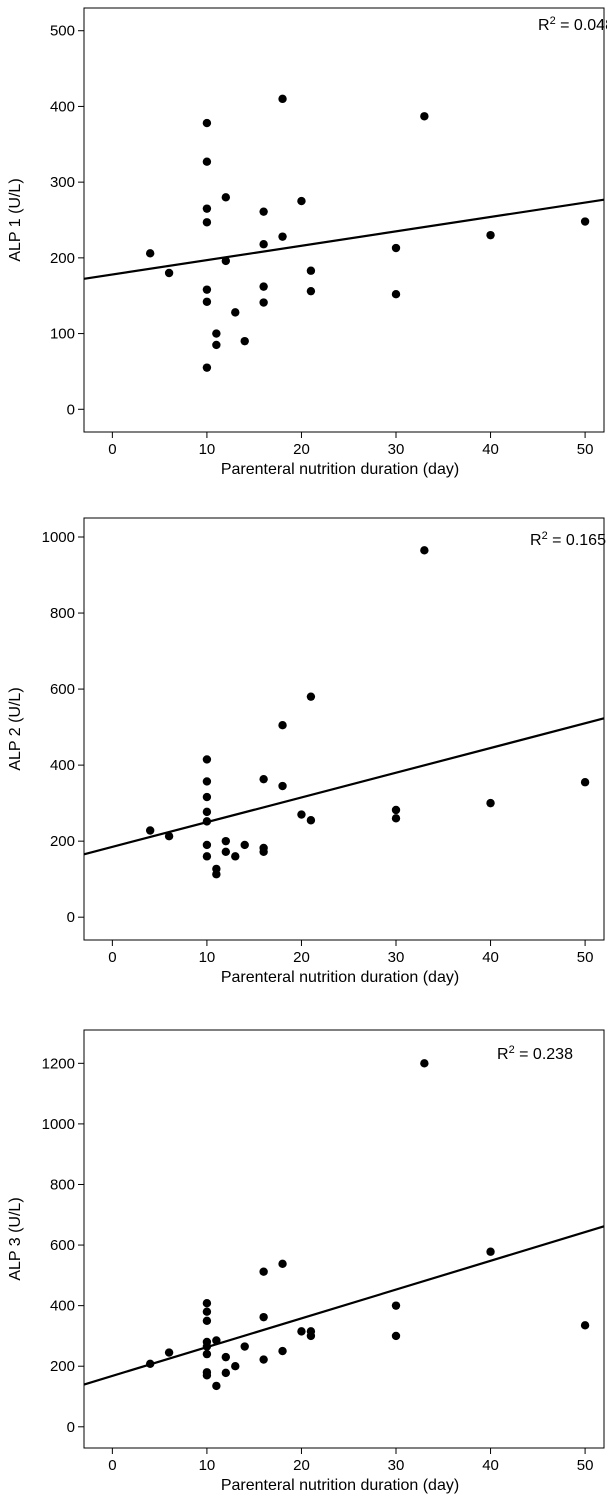 This screenshot has width=607, height=1508. Describe the element at coordinates (340, 469) in the screenshot. I see `x-axis-title: Parenteral nutrition duration (day)` at that location.